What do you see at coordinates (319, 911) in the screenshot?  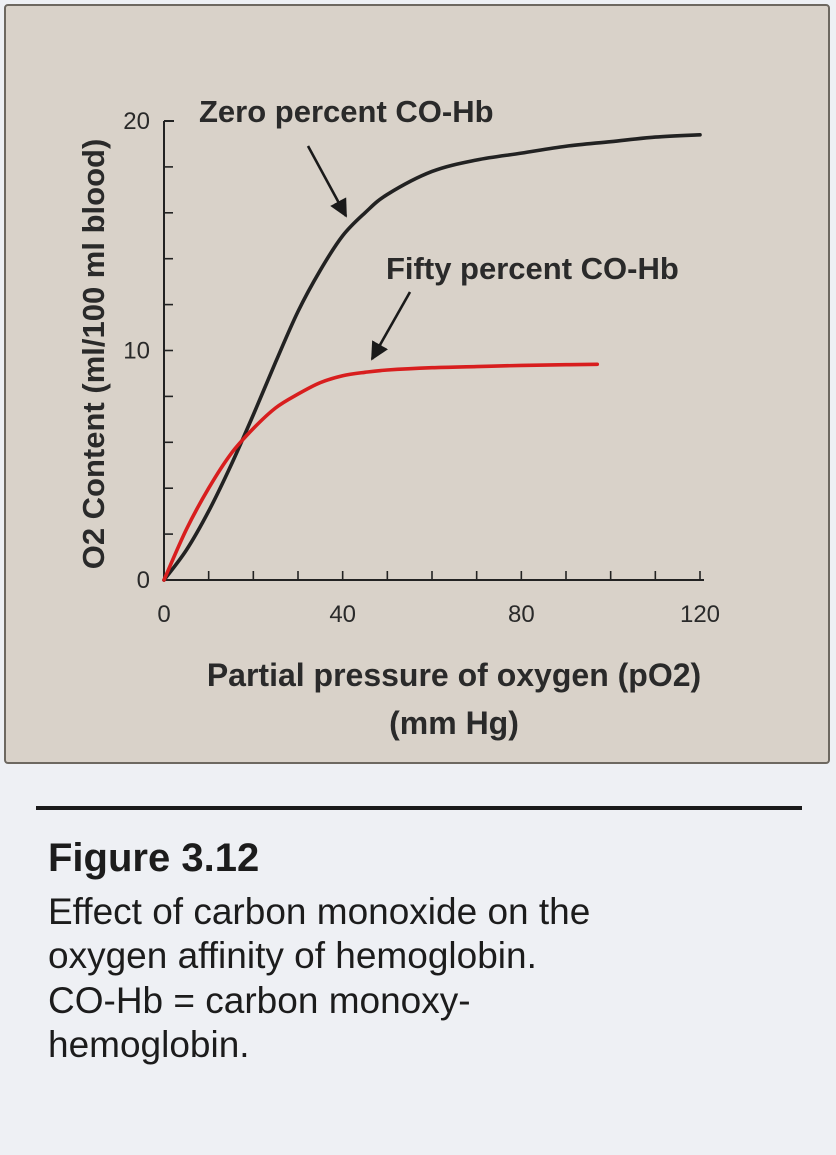 I see `caption-line: Effect of carbon monoxide on the` at bounding box center [319, 911].